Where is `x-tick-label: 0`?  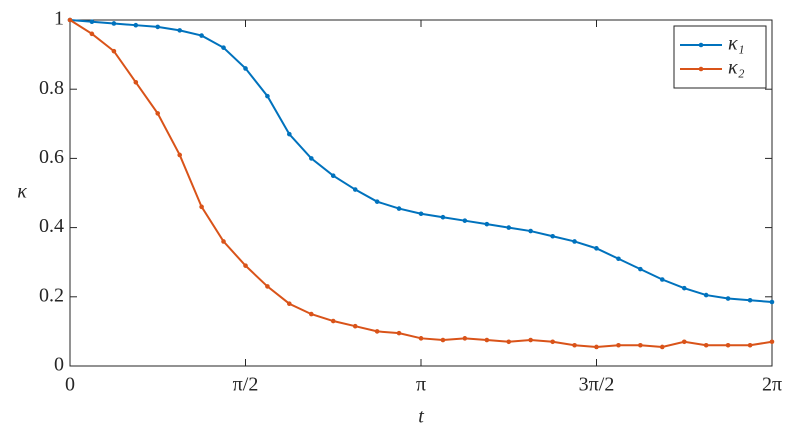
x-tick-label: 0 is located at coordinates (70, 385).